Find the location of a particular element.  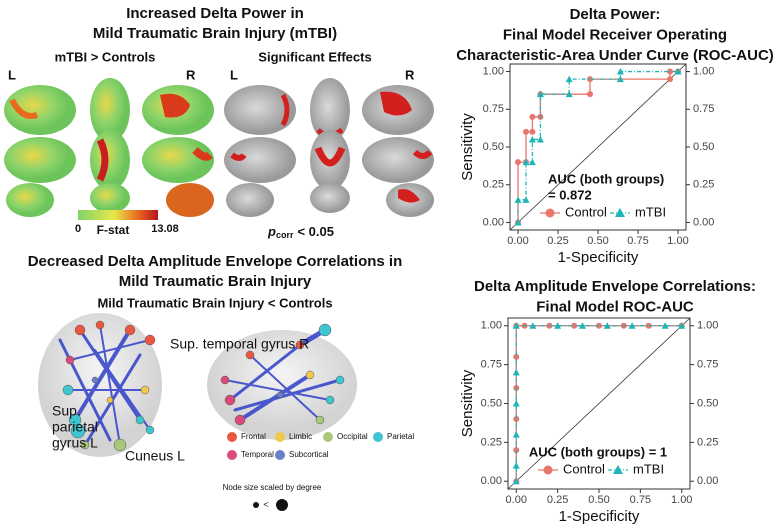

y2-tick-label: 1.00 is located at coordinates (703, 71).